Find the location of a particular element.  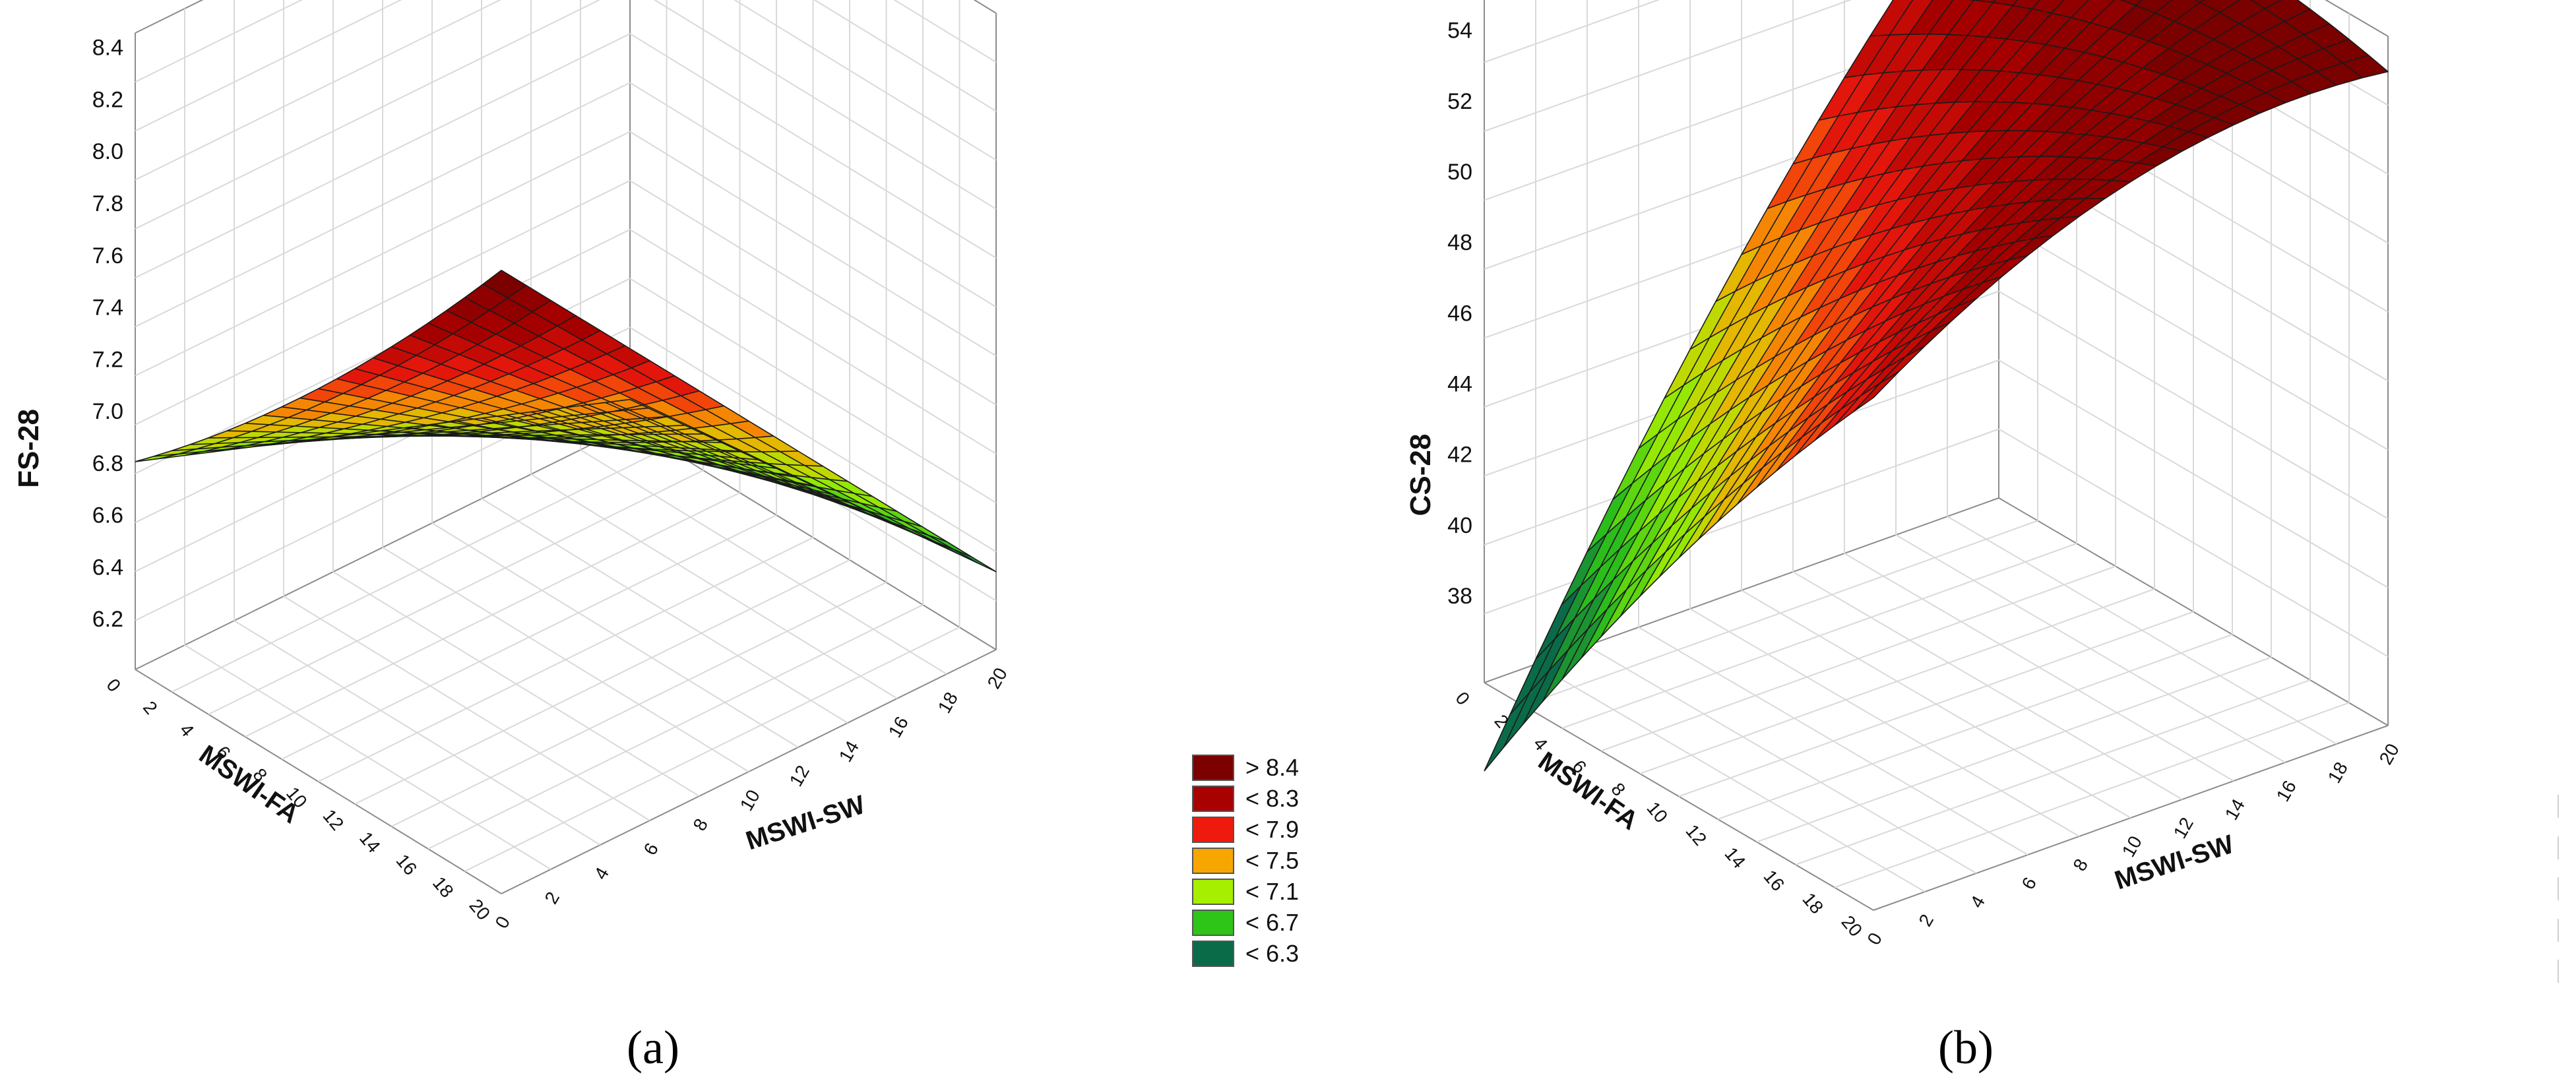

y-tick-label: 20 is located at coordinates (2389, 754).